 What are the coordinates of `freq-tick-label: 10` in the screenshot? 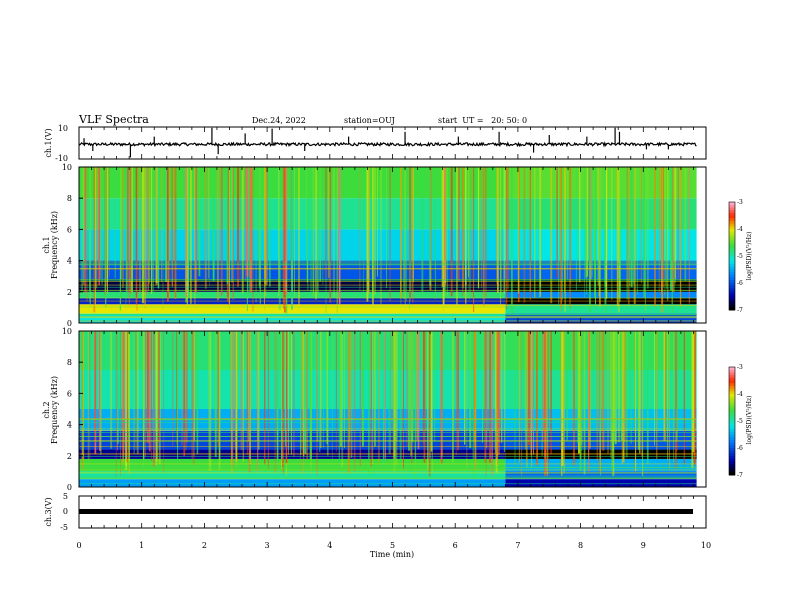 It's located at (67, 331).